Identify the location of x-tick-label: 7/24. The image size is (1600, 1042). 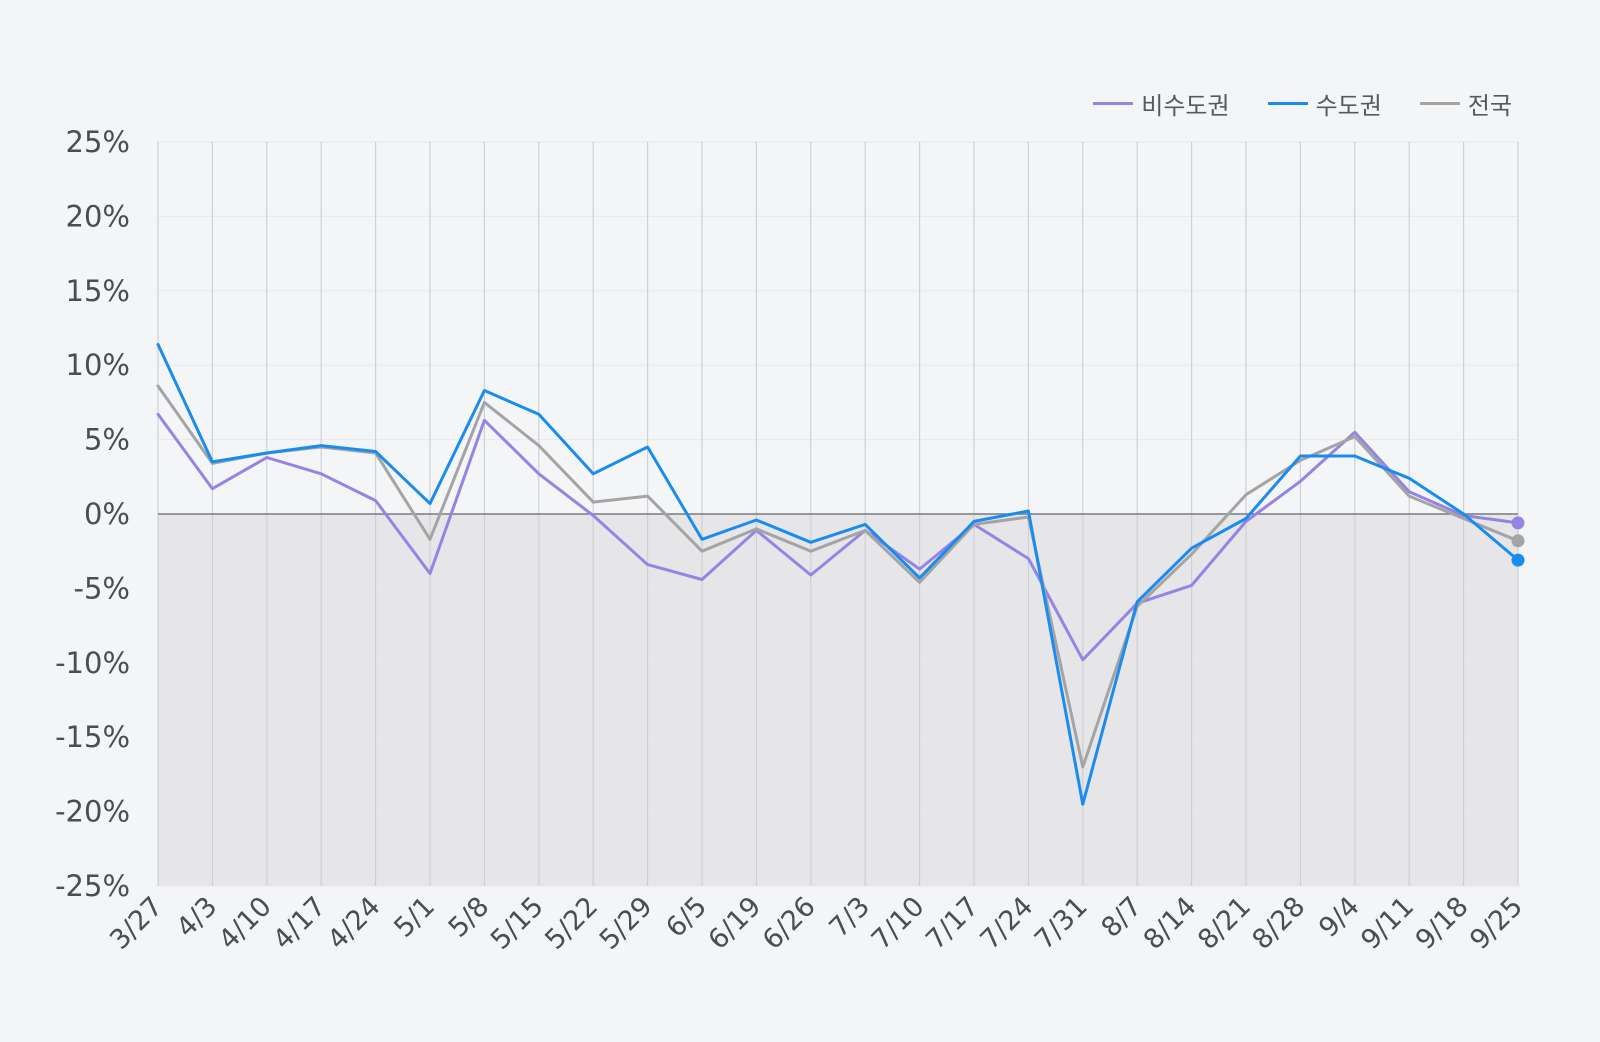
(1007, 923).